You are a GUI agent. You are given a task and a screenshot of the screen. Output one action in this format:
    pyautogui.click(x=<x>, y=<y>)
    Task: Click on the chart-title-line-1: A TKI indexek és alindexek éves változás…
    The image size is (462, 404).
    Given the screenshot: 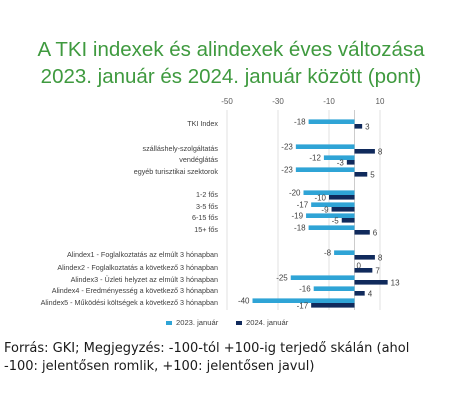 What is the action you would take?
    pyautogui.click(x=231, y=49)
    